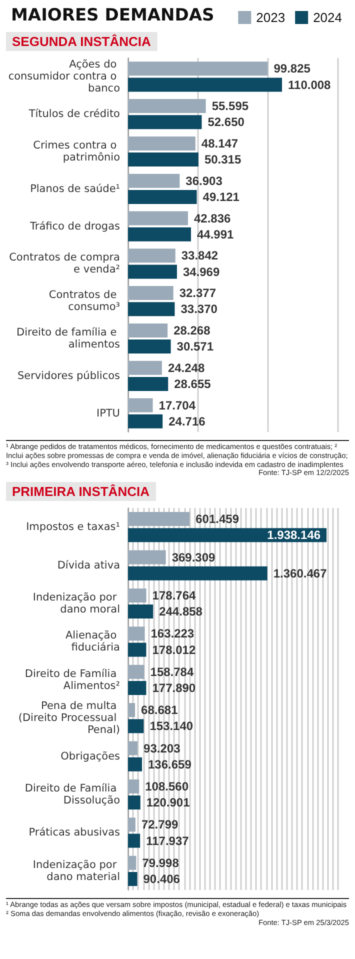 The height and width of the screenshot is (959, 355). I want to click on data-label: 68.681, so click(159, 710).